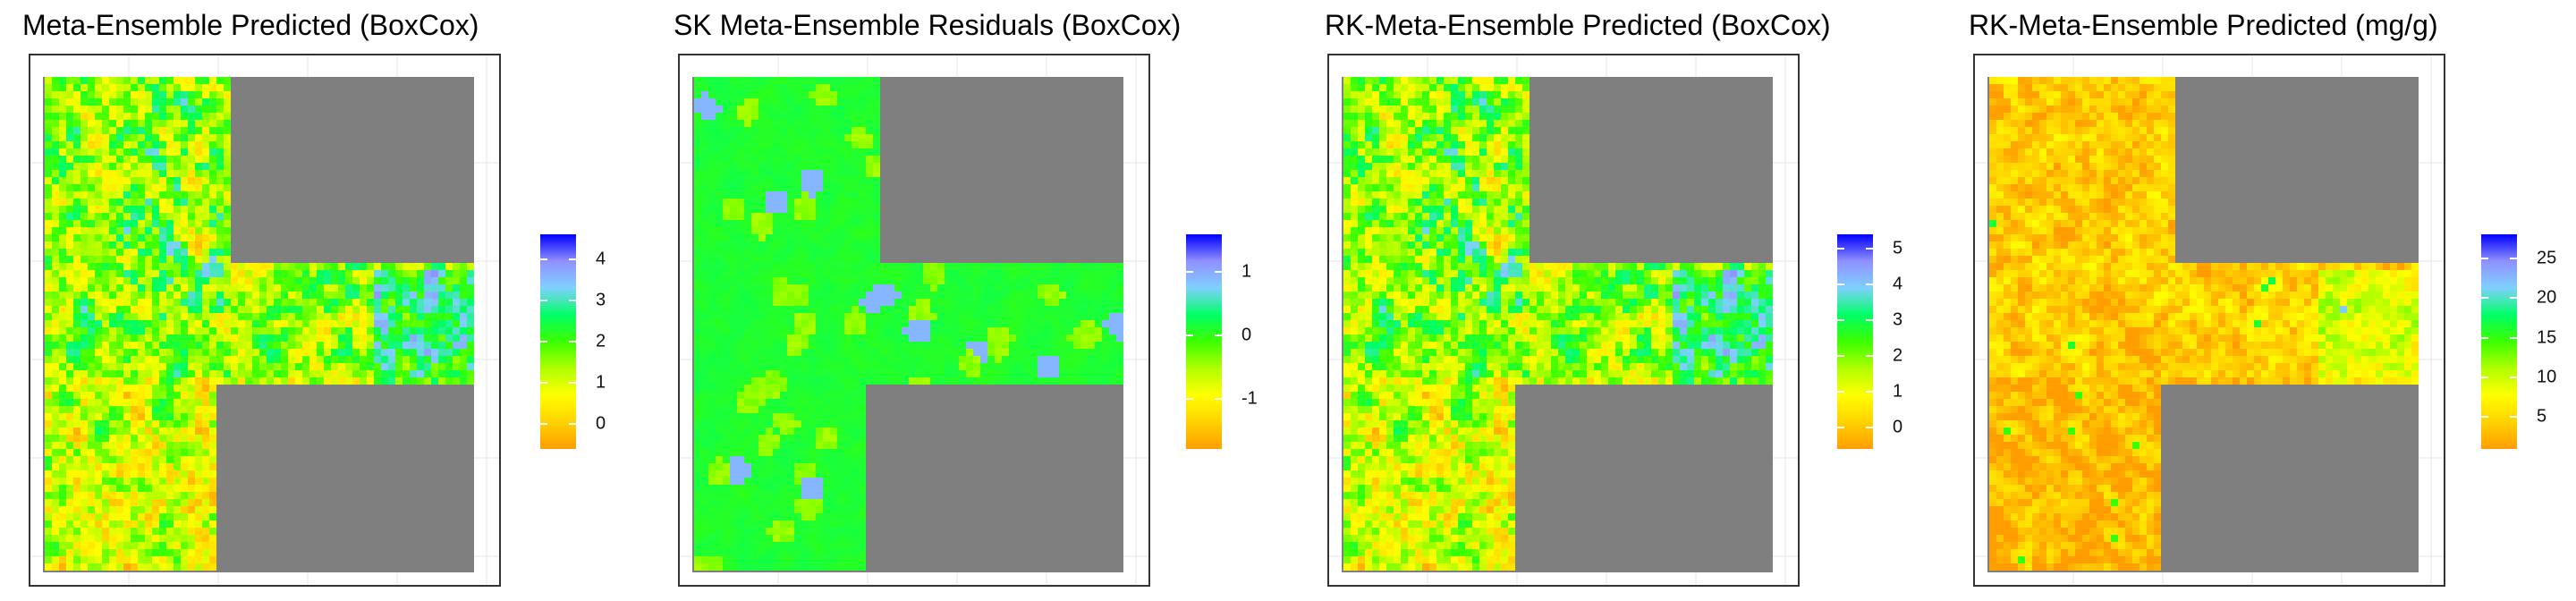  I want to click on map-title: RK-Meta-Ensemble Predicted (mg/g), so click(2203, 25).